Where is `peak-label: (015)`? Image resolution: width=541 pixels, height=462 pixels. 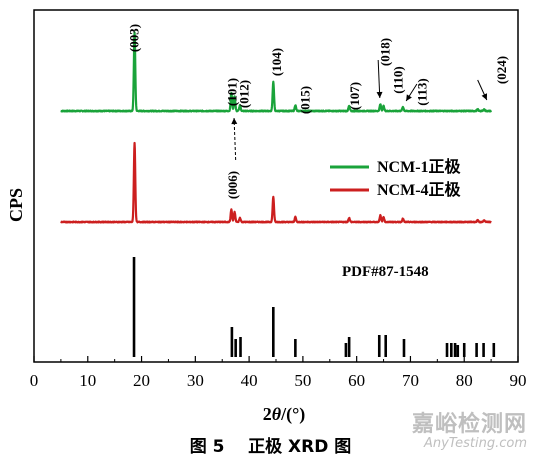
peak-label: (015) is located at coordinates (305, 100).